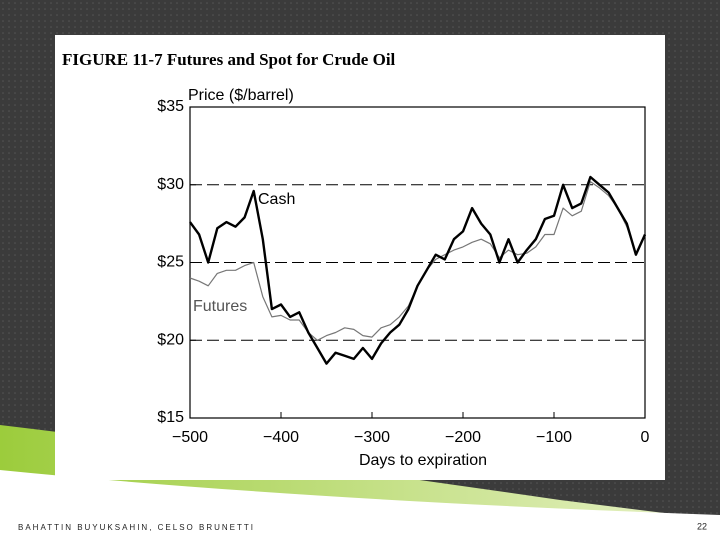  I want to click on y-tick-label: $15, so click(170, 417).